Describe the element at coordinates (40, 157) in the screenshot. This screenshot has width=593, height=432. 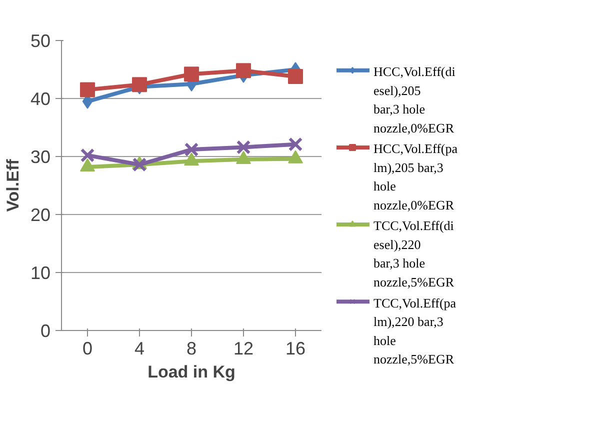
I see `y-tick-label: 30` at that location.